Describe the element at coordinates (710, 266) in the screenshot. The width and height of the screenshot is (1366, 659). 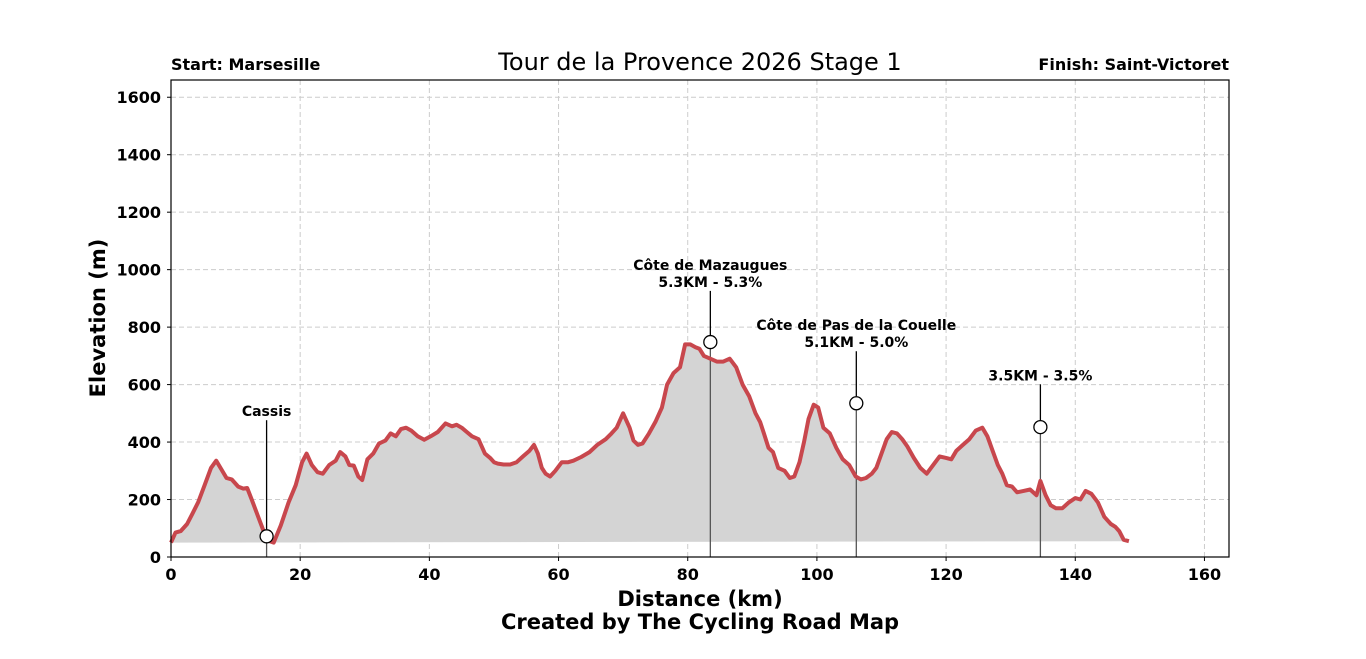
I see `climb-label: Côte de Mazaugues` at that location.